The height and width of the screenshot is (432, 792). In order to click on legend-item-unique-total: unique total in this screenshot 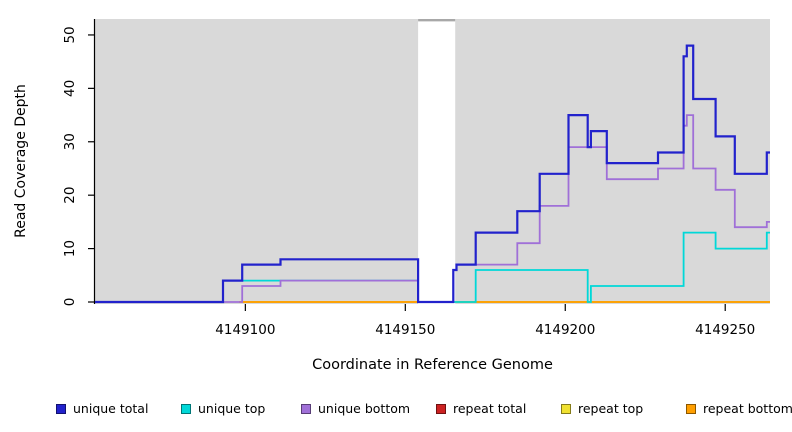, I will do `click(102, 409)`.